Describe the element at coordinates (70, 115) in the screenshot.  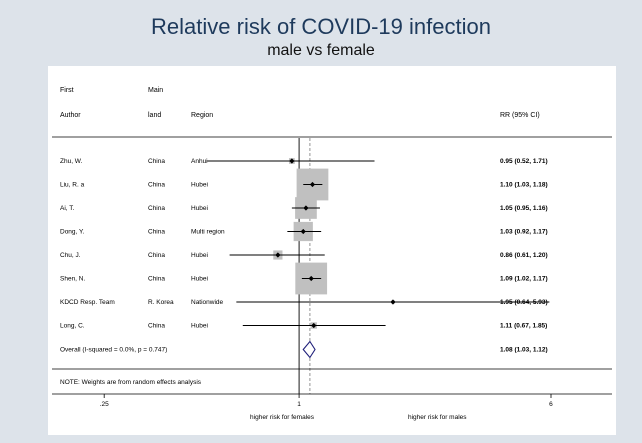
I see `header-author-bottom: Author` at that location.